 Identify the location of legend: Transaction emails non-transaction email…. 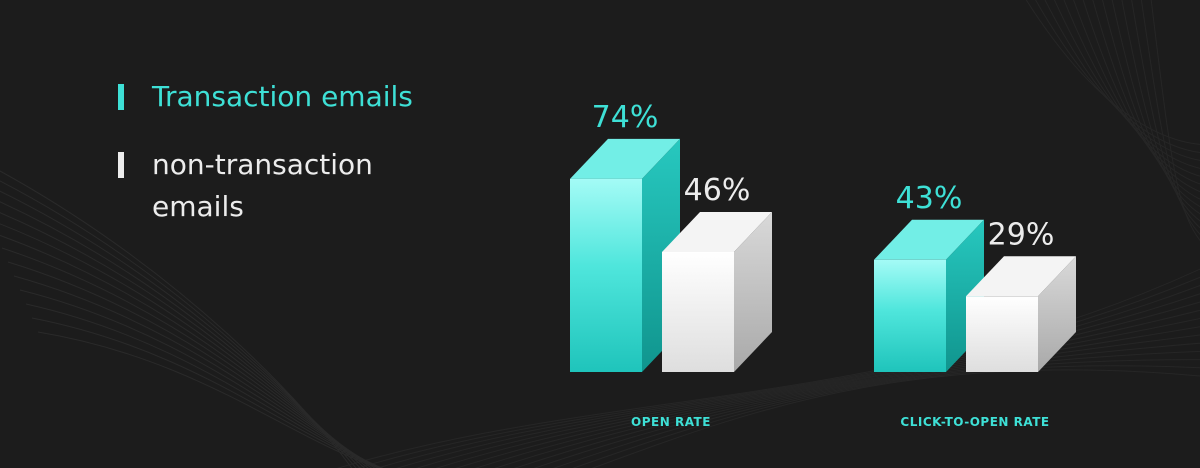
(278, 152).